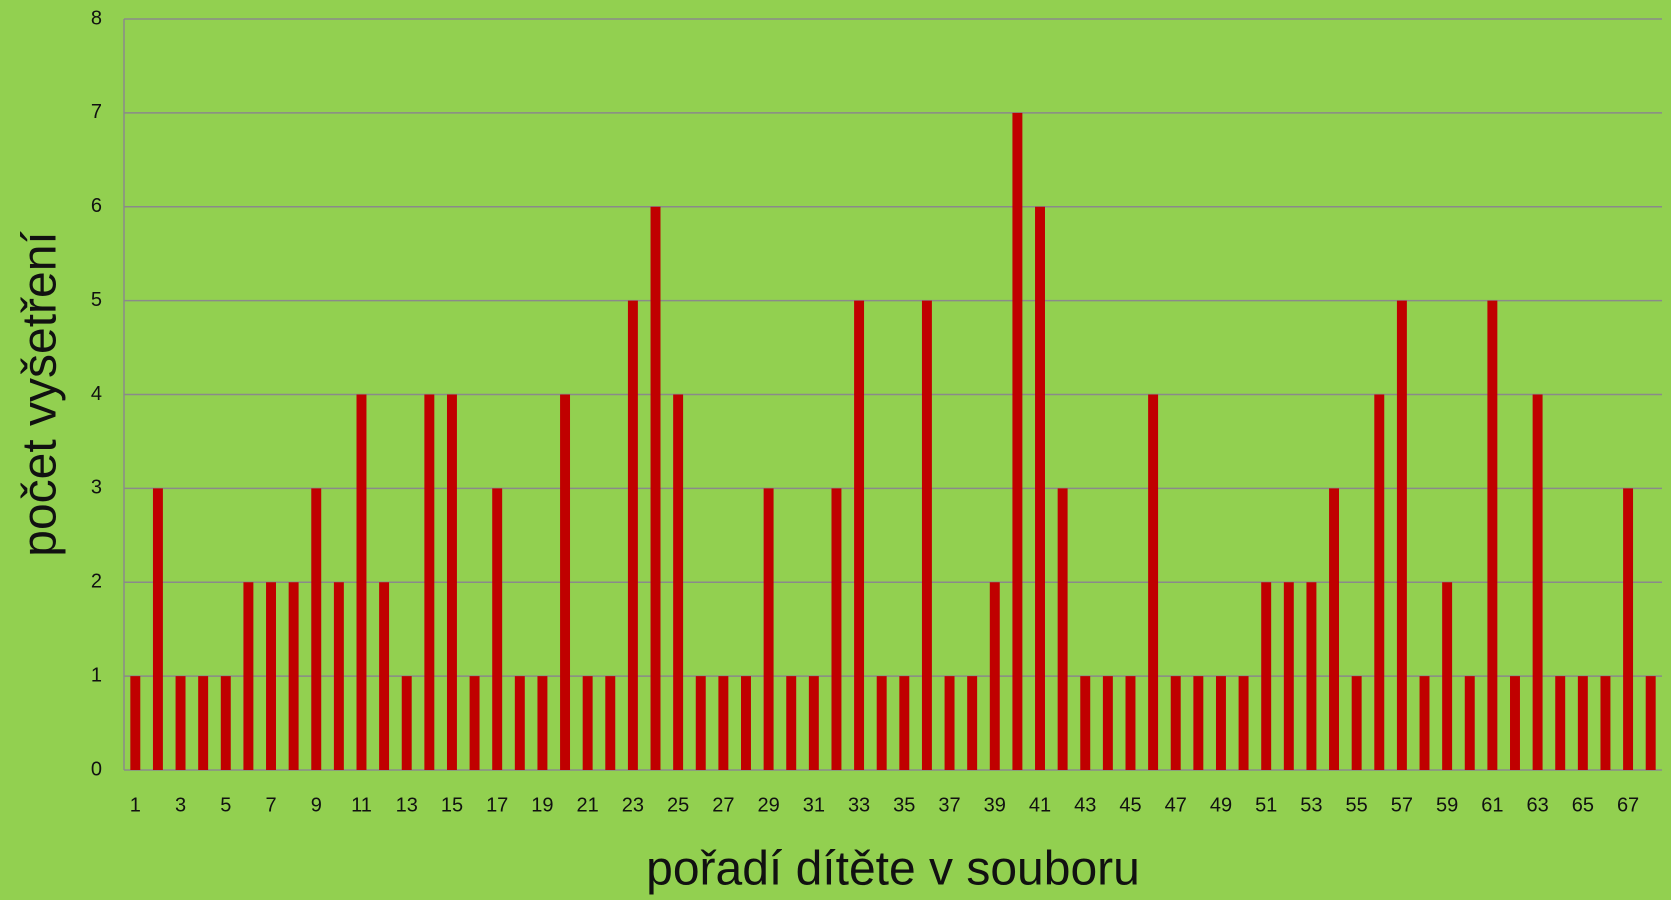 Image resolution: width=1671 pixels, height=900 pixels. Describe the element at coordinates (497, 805) in the screenshot. I see `x-tick-label: 17` at that location.